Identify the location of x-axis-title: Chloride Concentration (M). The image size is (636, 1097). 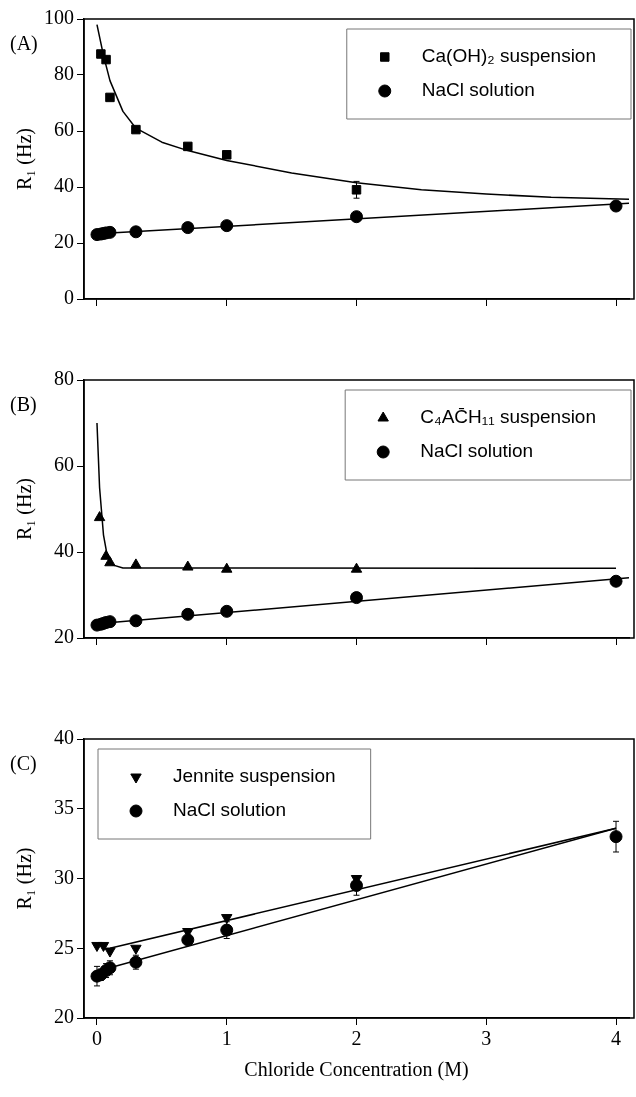
(356, 1070).